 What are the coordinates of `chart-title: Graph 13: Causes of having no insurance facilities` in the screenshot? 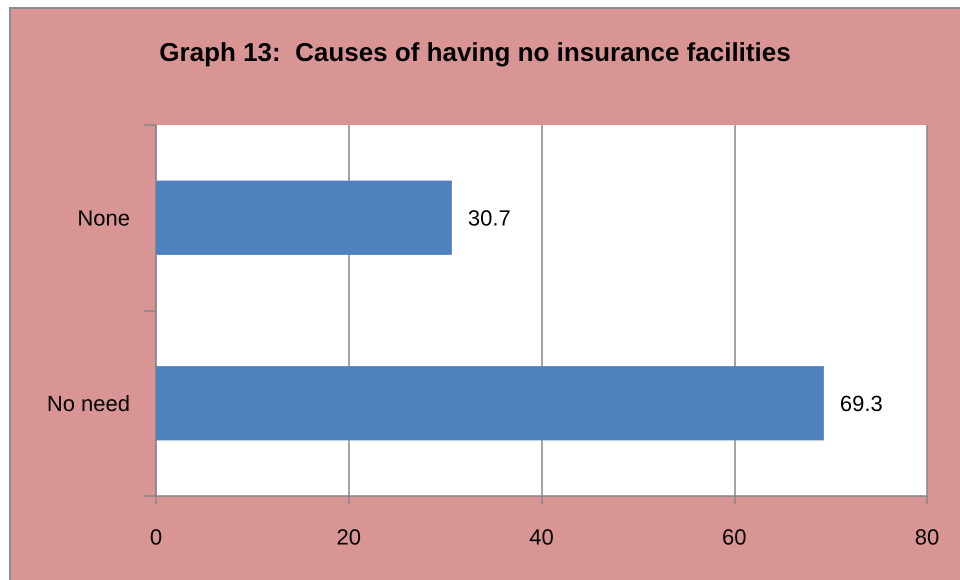 It's located at (475, 52).